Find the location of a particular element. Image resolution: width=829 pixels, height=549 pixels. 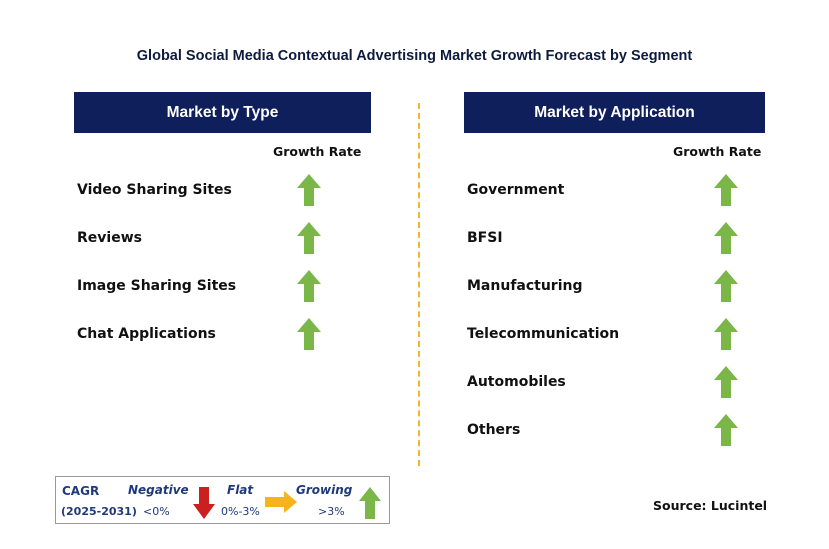

legend-flat-range: 0%-3% is located at coordinates (240, 511).